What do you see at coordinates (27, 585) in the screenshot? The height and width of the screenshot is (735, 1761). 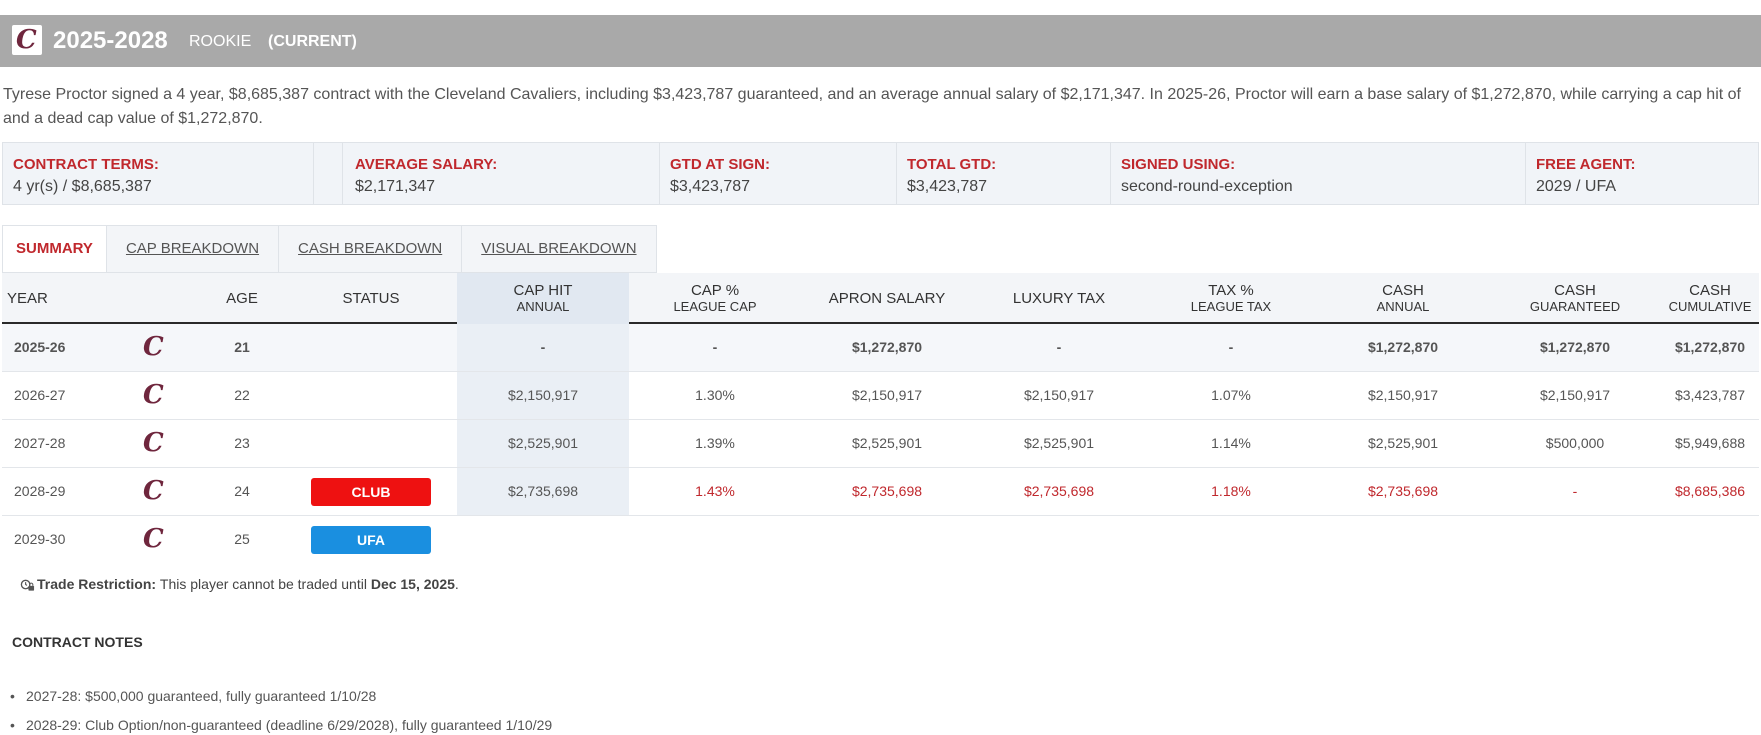 I see `trade-lock-icon` at bounding box center [27, 585].